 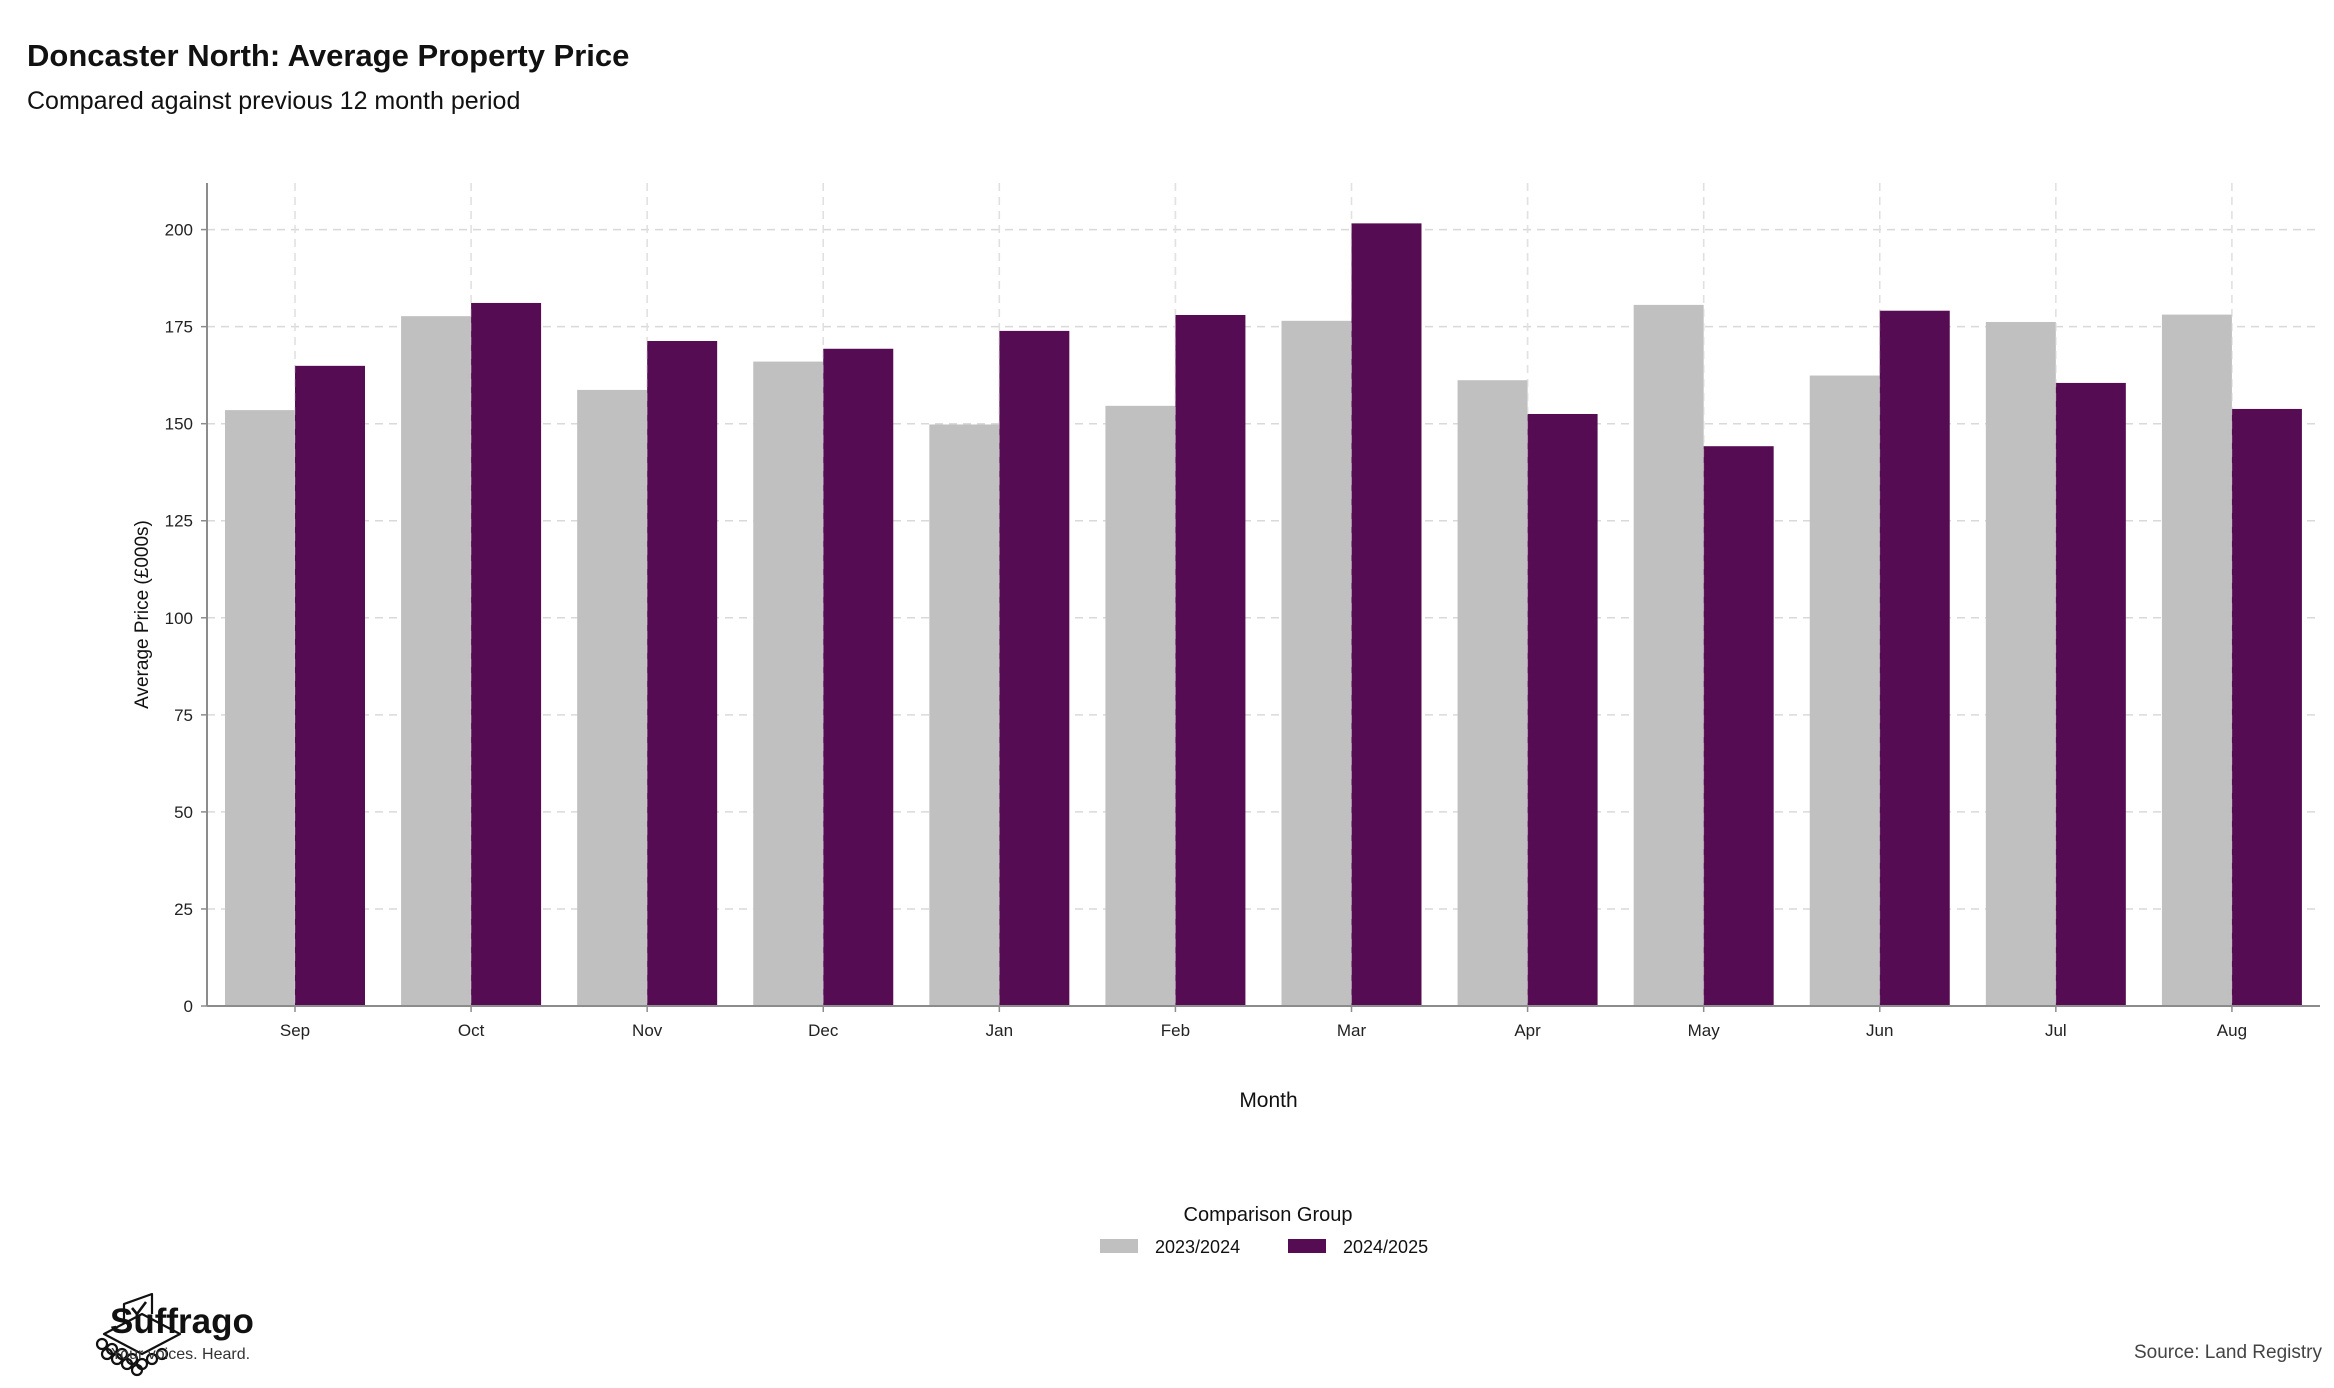 I want to click on bar-dec-2024-2025, so click(x=858, y=677).